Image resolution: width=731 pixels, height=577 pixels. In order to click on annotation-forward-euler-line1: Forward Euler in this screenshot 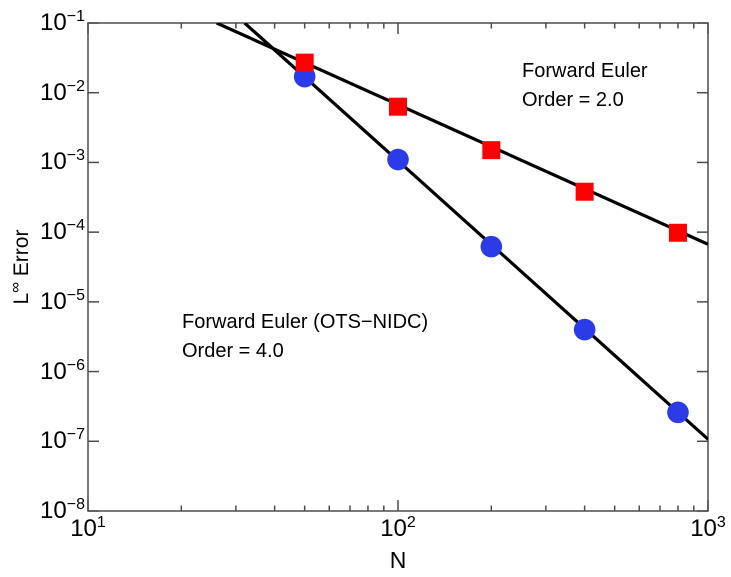, I will do `click(585, 71)`.